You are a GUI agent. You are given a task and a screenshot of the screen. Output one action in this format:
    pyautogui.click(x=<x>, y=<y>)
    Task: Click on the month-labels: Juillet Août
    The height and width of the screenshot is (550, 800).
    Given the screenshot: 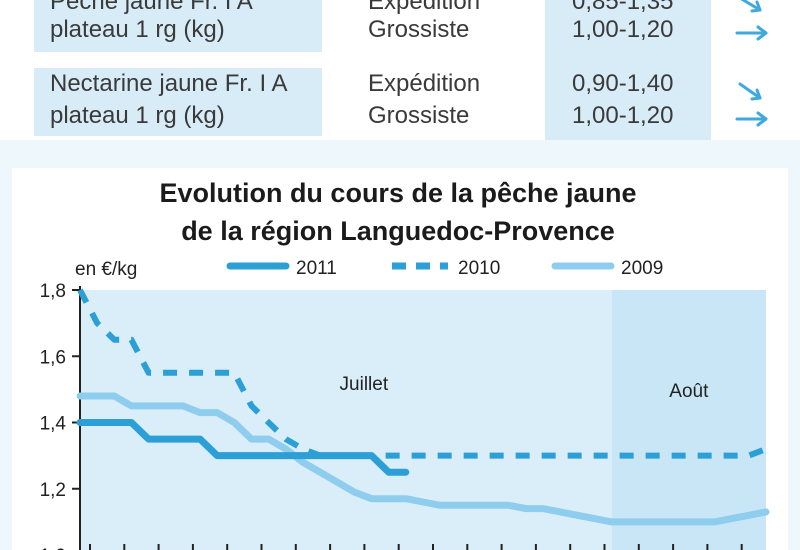 What is the action you would take?
    pyautogui.click(x=525, y=388)
    